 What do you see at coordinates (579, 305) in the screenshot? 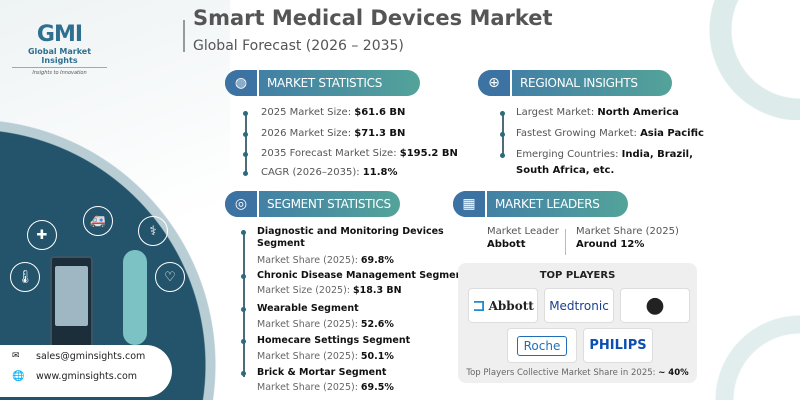
I see `medtronic-logo: Medtronic` at bounding box center [579, 305].